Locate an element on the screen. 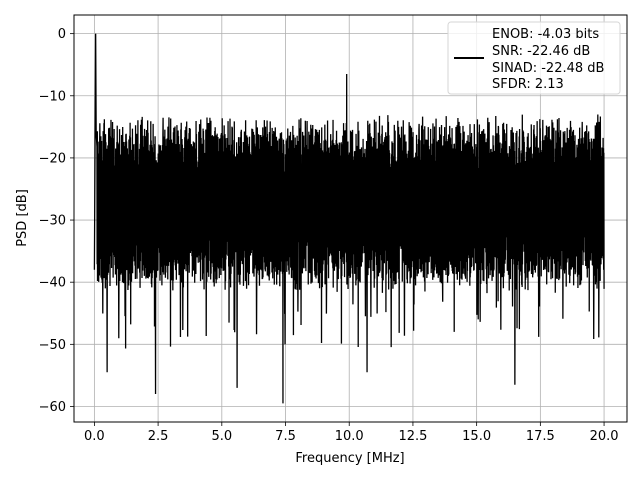 This screenshot has height=480, width=640. x-tick-label: 2.5 is located at coordinates (158, 436).